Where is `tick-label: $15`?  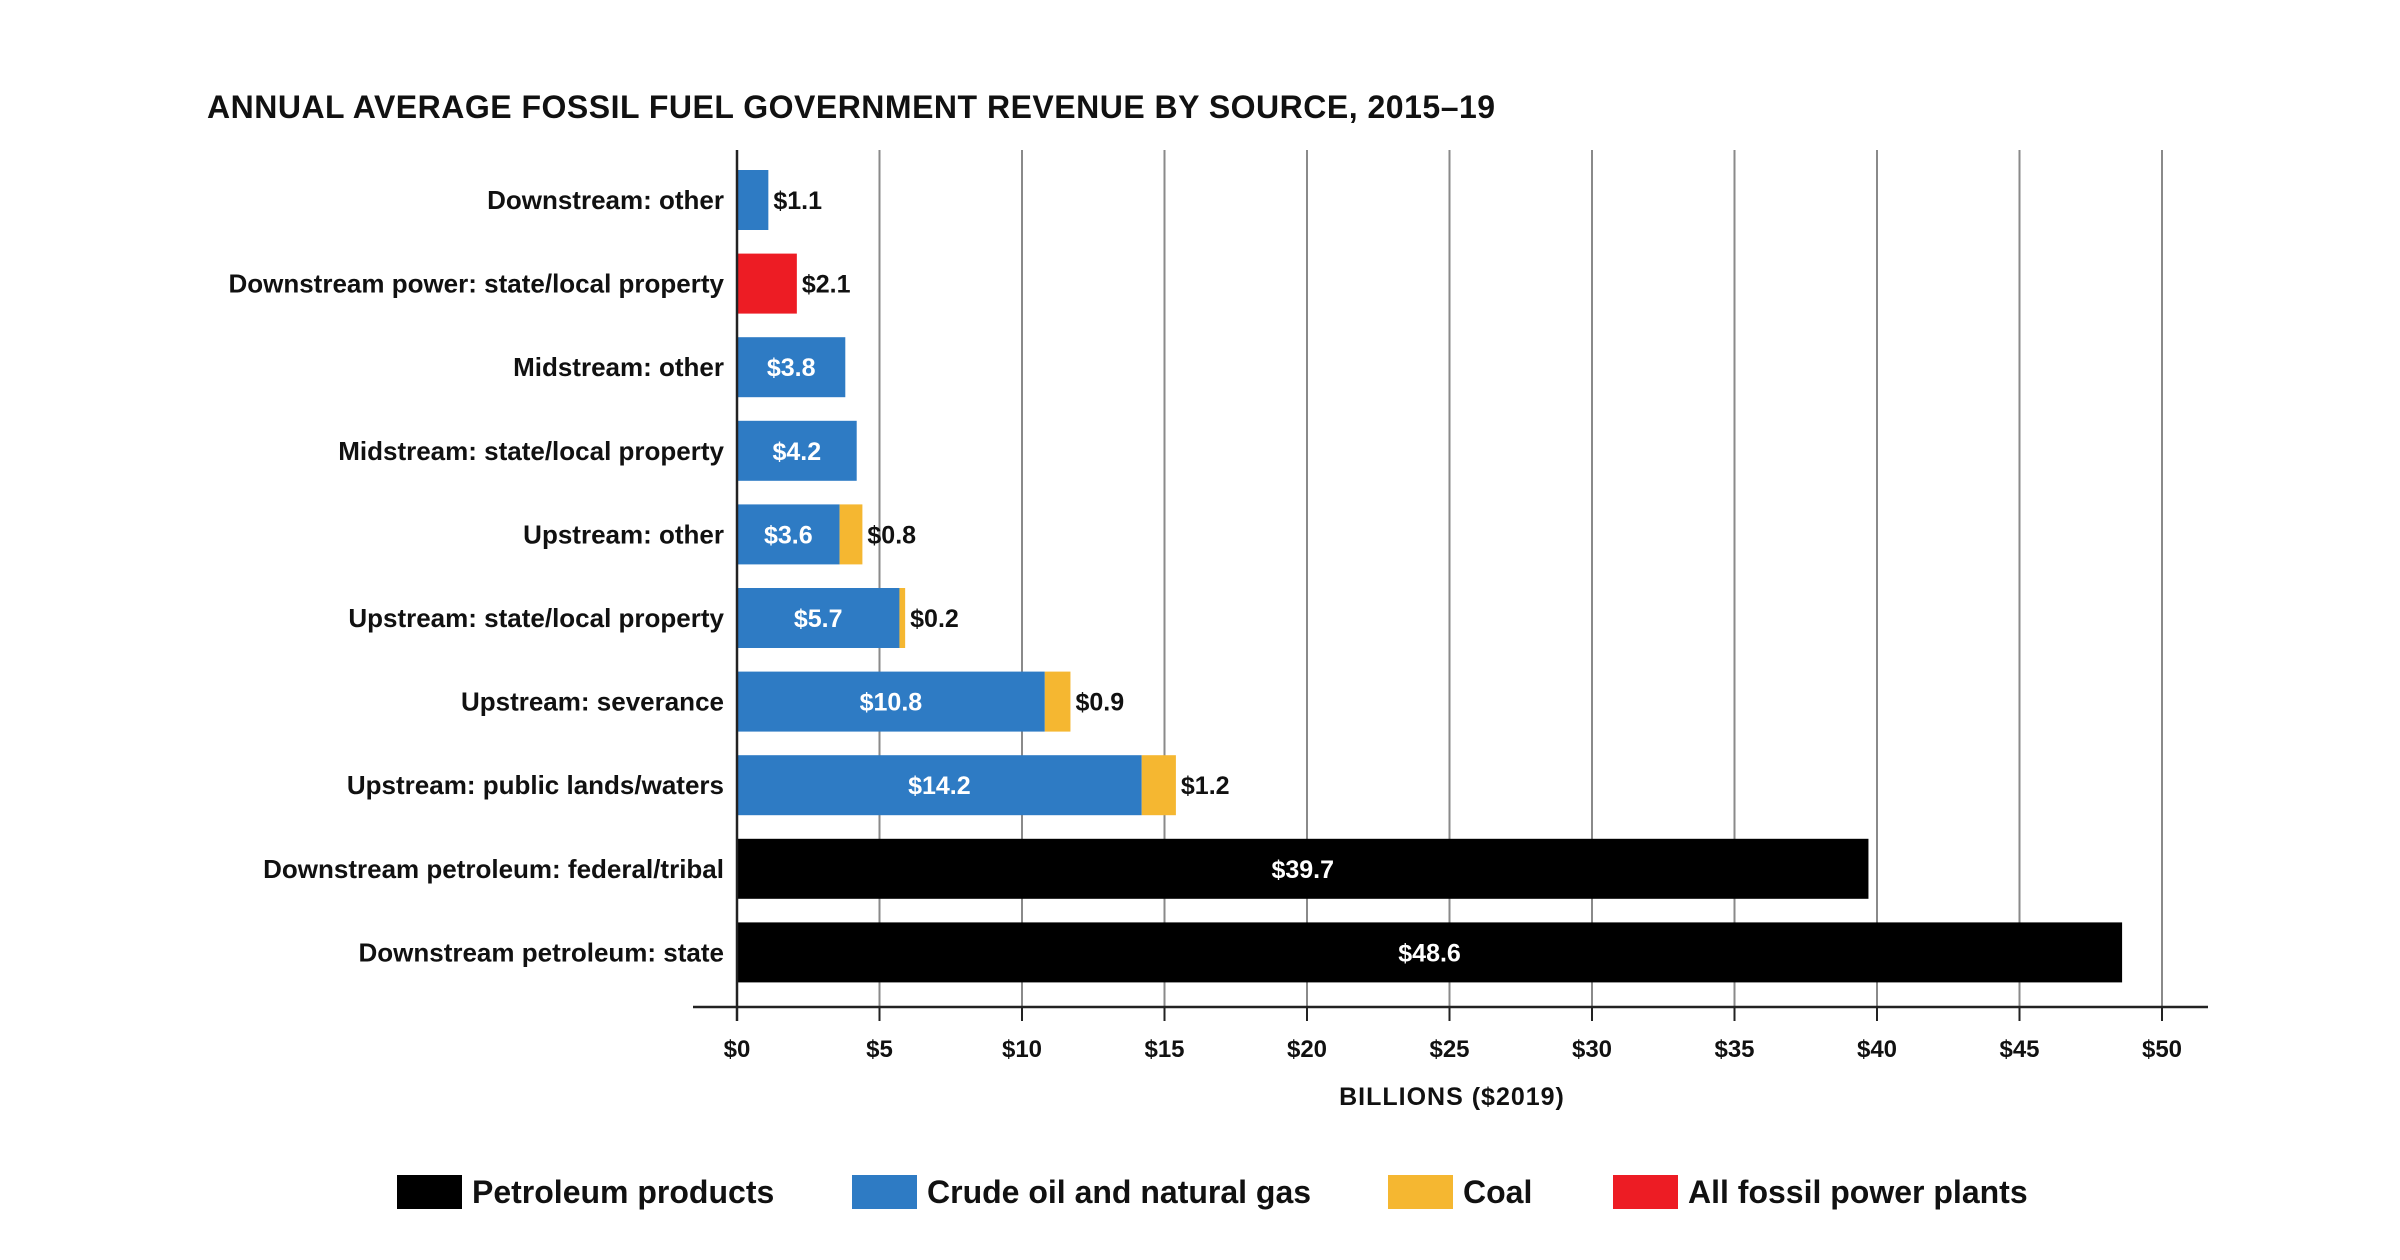 tick-label: $15 is located at coordinates (1164, 1049).